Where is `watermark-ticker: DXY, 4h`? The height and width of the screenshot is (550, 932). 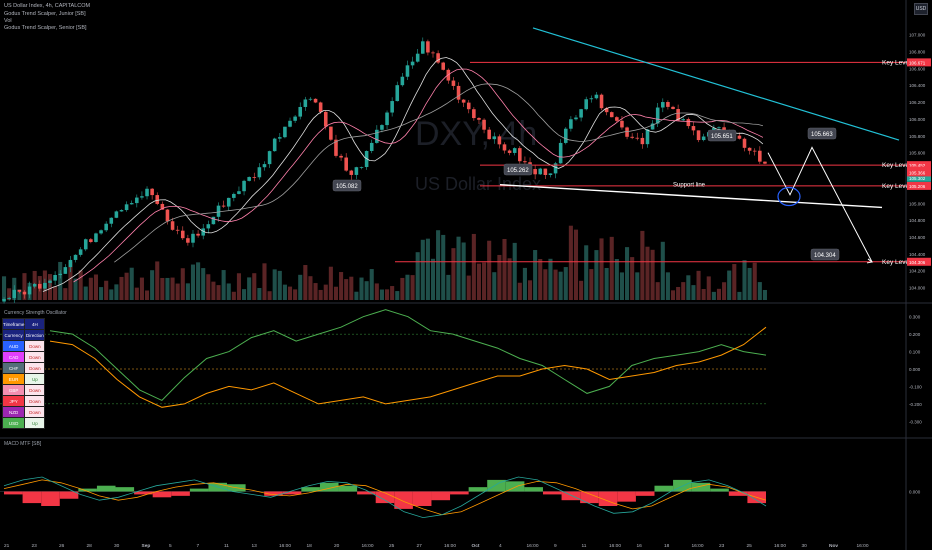
watermark-ticker: DXY, 4h is located at coordinates (476, 134).